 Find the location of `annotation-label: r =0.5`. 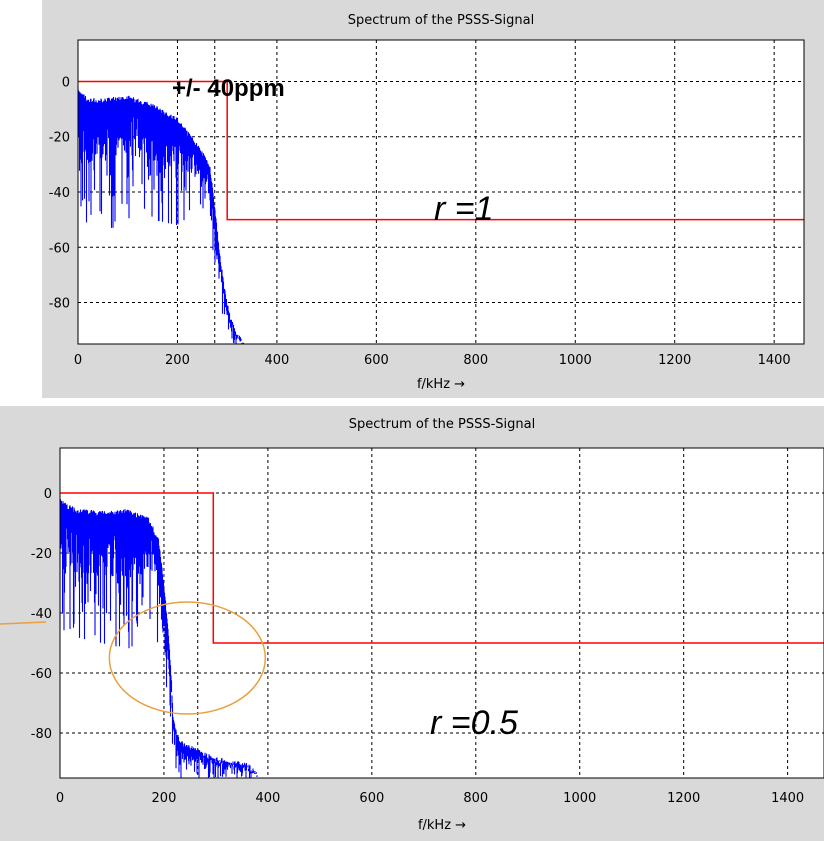

annotation-label: r =0.5 is located at coordinates (474, 723).